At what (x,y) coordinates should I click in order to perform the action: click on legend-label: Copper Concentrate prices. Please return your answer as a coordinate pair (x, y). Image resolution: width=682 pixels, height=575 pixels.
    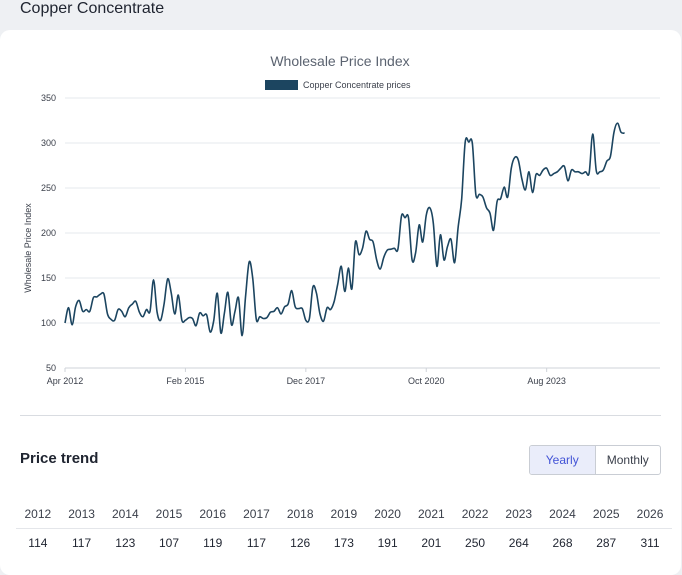
    Looking at the image, I should click on (357, 85).